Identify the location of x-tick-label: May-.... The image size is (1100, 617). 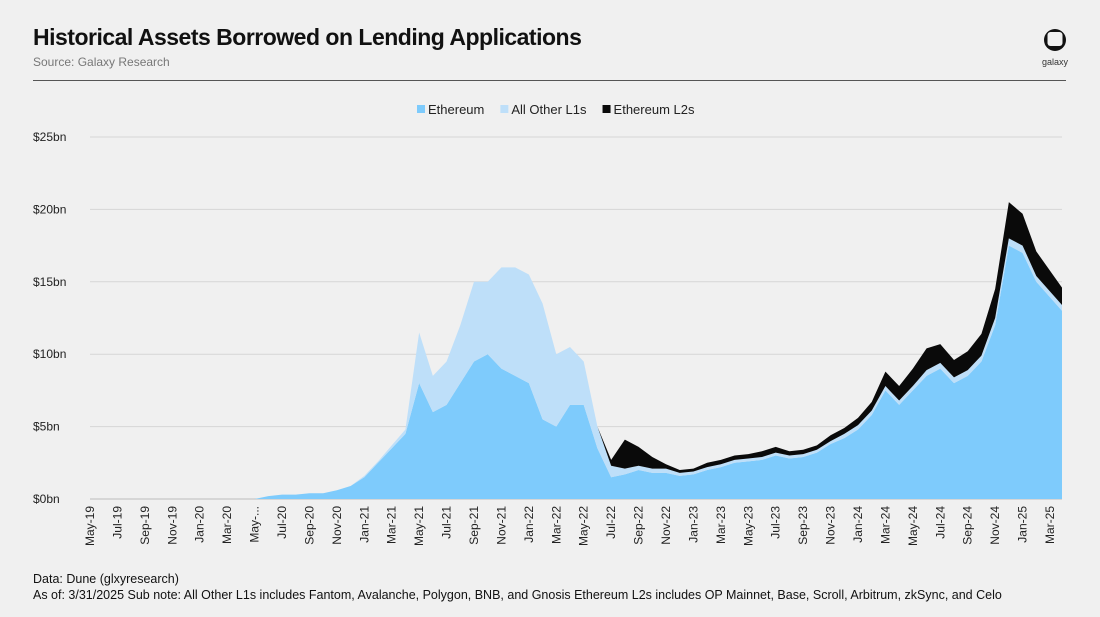
(255, 524).